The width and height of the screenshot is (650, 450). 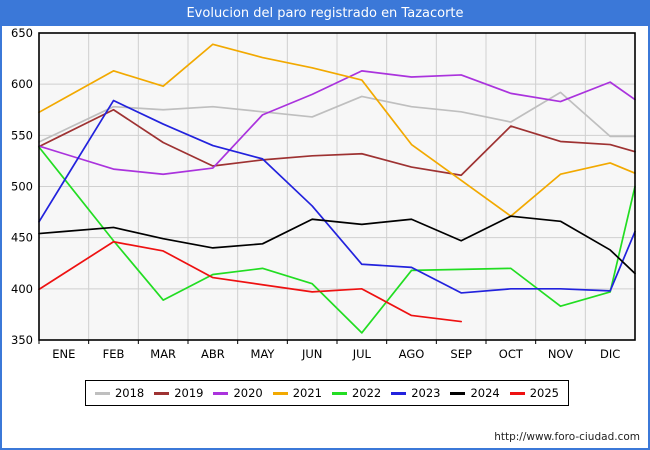 I want to click on x-axis-tick-label: JUN, so click(x=311, y=354).